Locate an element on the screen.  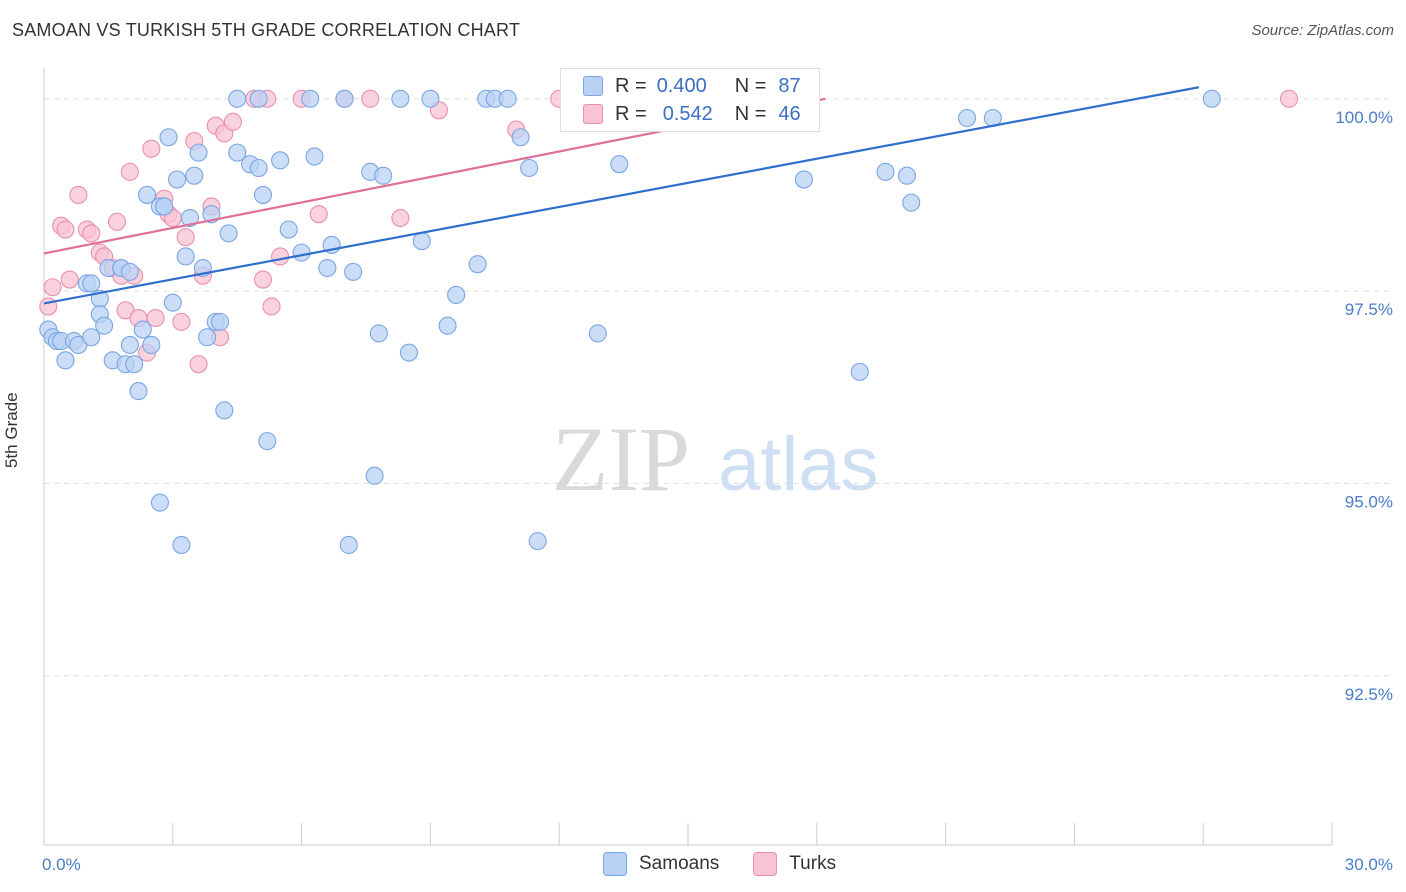
turks-n-value: 46 is located at coordinates (789, 113).